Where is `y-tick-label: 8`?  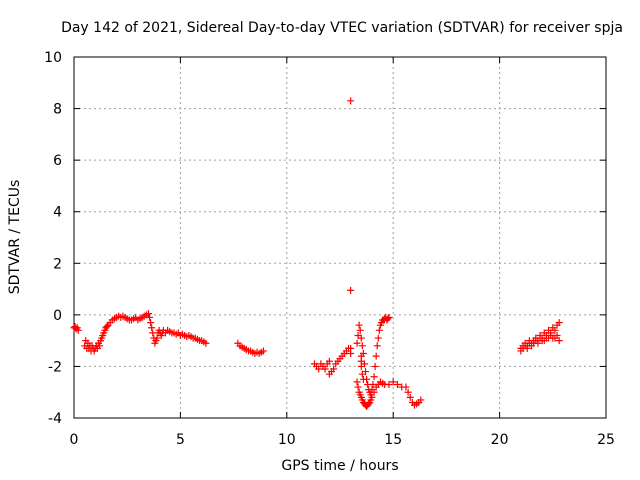
y-tick-label: 8 is located at coordinates (57, 110).